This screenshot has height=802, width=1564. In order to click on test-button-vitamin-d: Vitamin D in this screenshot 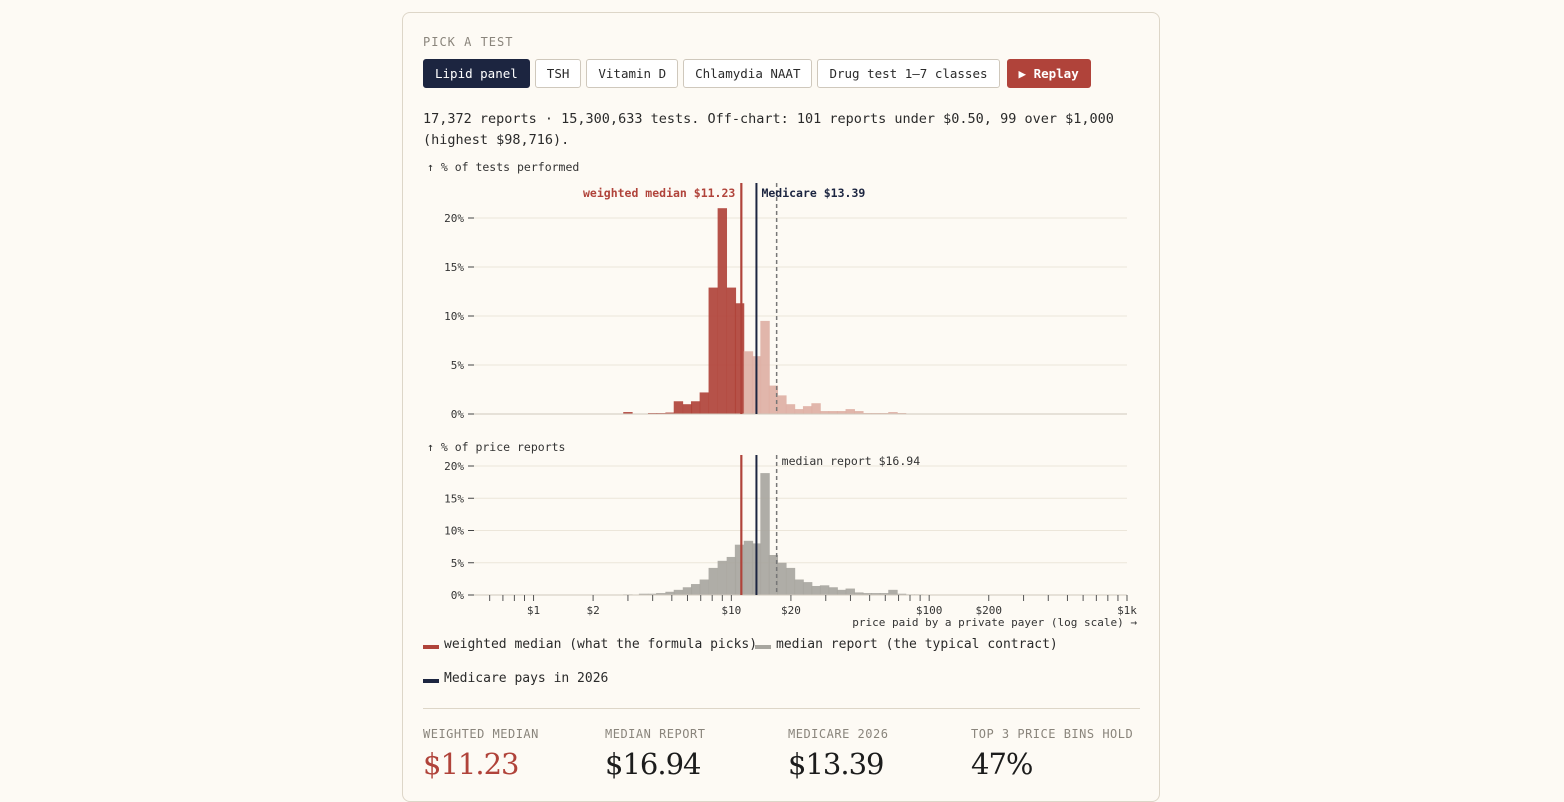, I will do `click(632, 73)`.